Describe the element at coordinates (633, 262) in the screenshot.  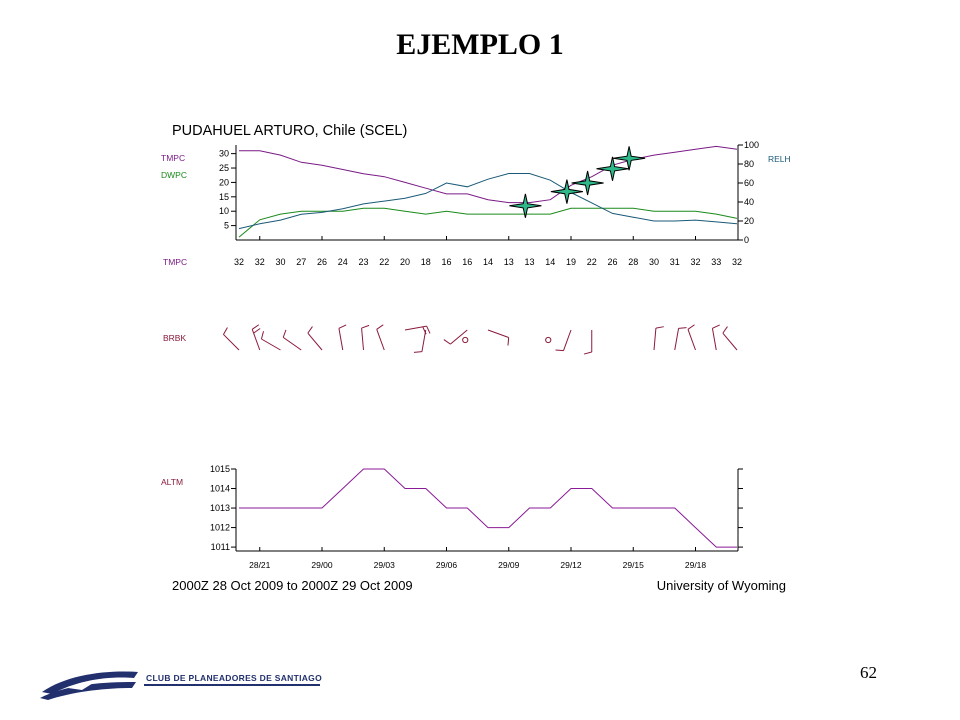
I see `tmpc-row-value: 28` at that location.